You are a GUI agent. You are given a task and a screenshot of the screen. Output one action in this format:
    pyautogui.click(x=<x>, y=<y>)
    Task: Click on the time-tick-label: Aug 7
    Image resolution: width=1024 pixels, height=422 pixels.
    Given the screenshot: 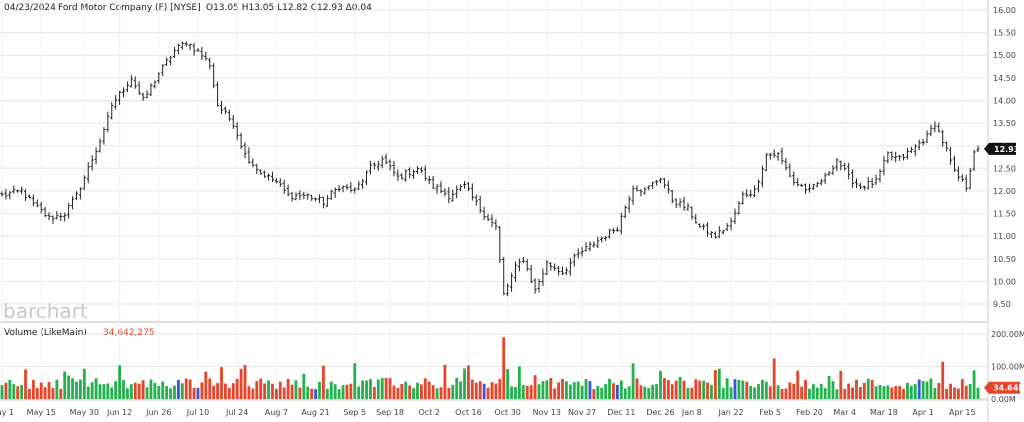 What is the action you would take?
    pyautogui.click(x=276, y=412)
    